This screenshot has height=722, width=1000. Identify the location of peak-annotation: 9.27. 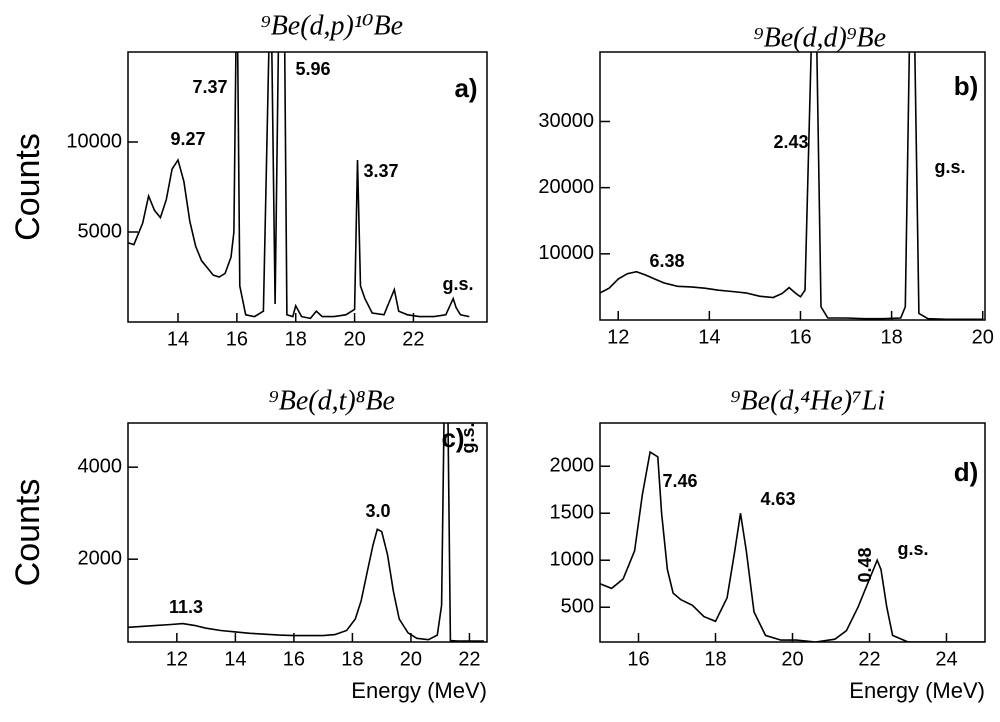
(187, 139).